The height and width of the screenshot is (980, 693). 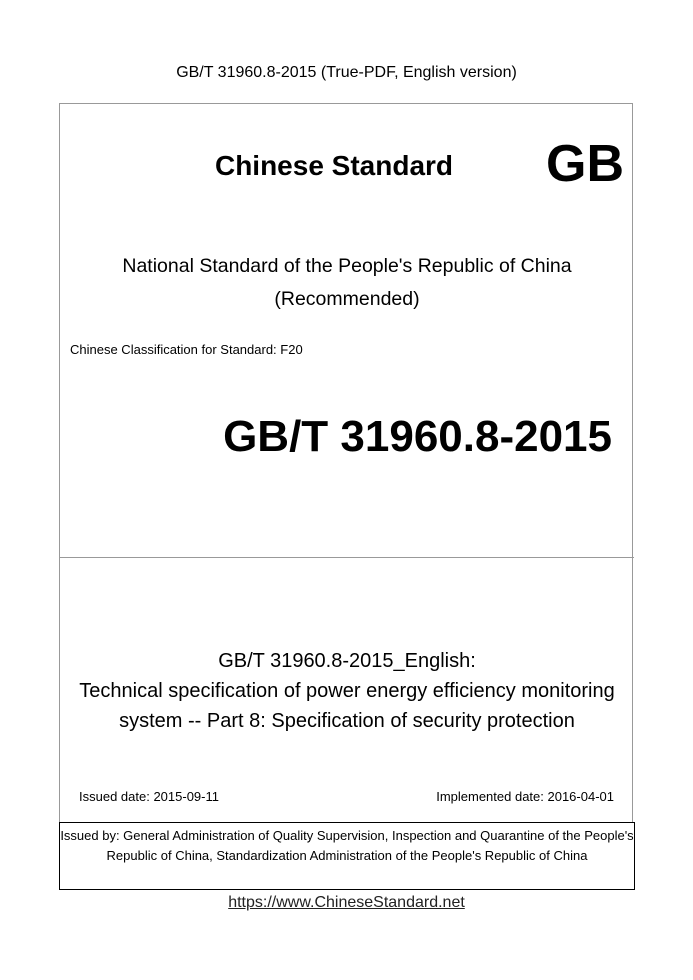 I want to click on standard-code: GB/T 31960.8-2015, so click(x=417, y=436).